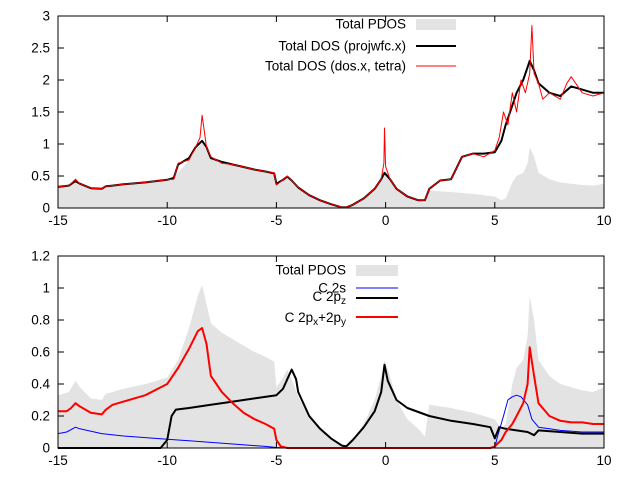  Describe the element at coordinates (329, 317) in the screenshot. I see `legend-label-c2pxy-plus: +2p` at that location.